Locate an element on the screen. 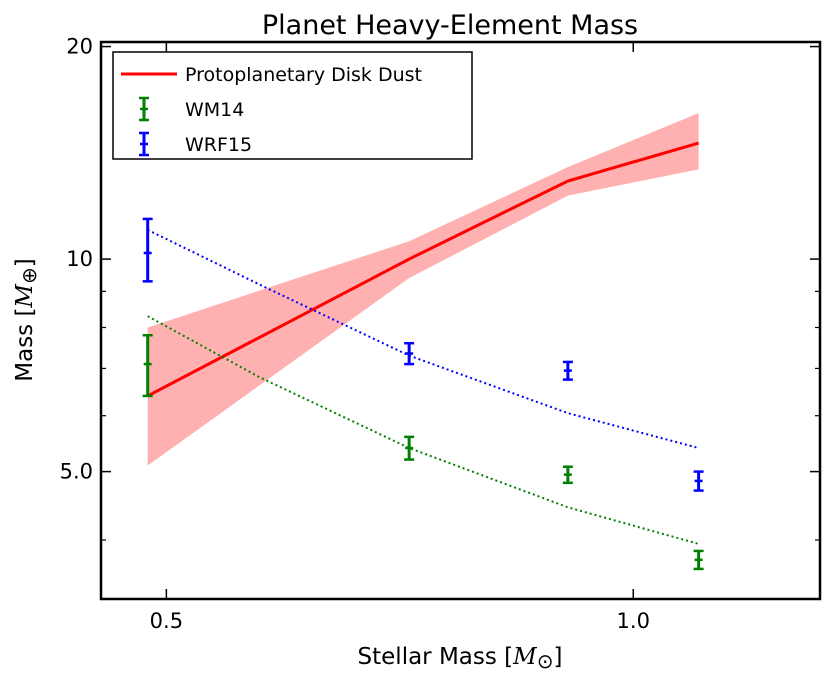  sun-symbol-icon: ⊙ is located at coordinates (545, 661).